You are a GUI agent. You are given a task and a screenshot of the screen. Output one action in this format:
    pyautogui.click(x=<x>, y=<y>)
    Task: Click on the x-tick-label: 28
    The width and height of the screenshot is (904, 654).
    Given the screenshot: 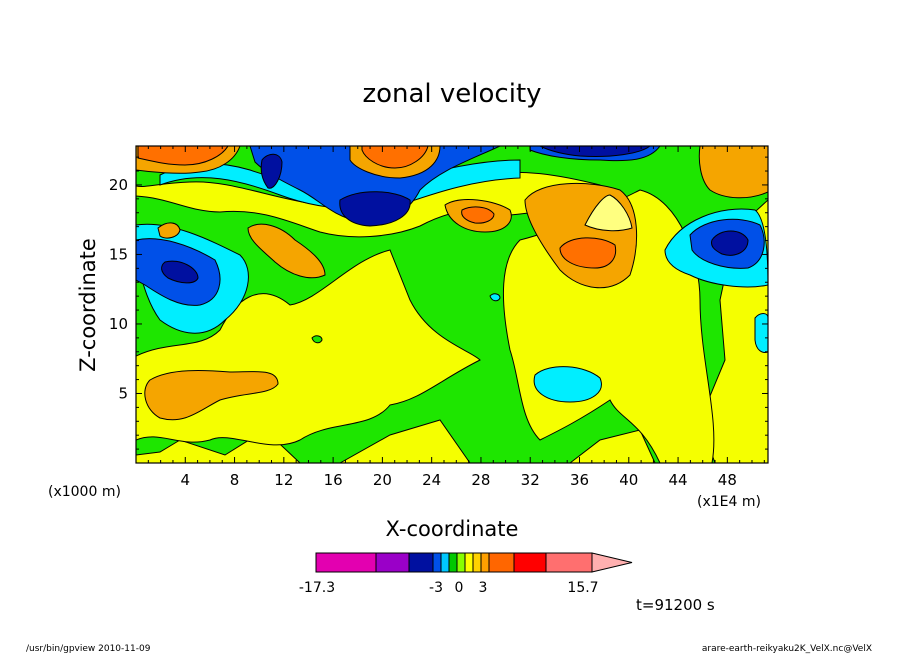 What is the action you would take?
    pyautogui.click(x=480, y=480)
    